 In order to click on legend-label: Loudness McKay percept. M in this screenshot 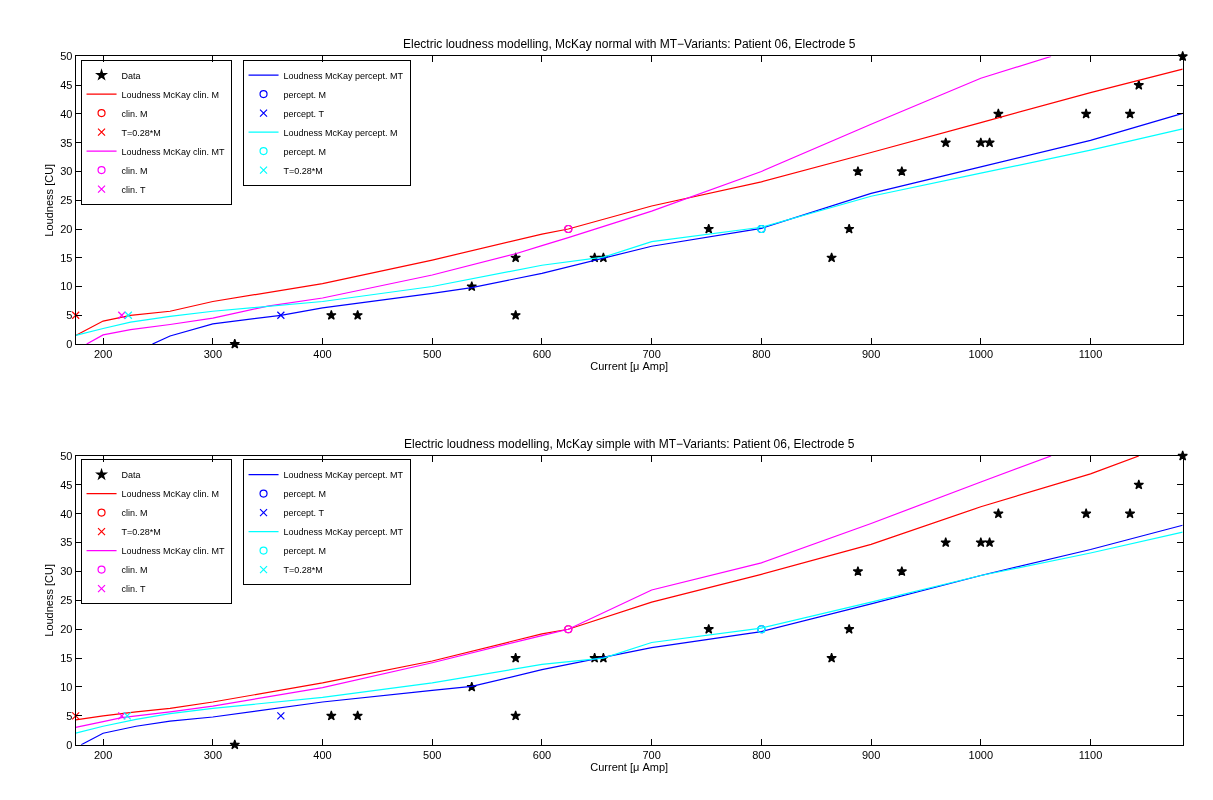, I will do `click(340, 132)`.